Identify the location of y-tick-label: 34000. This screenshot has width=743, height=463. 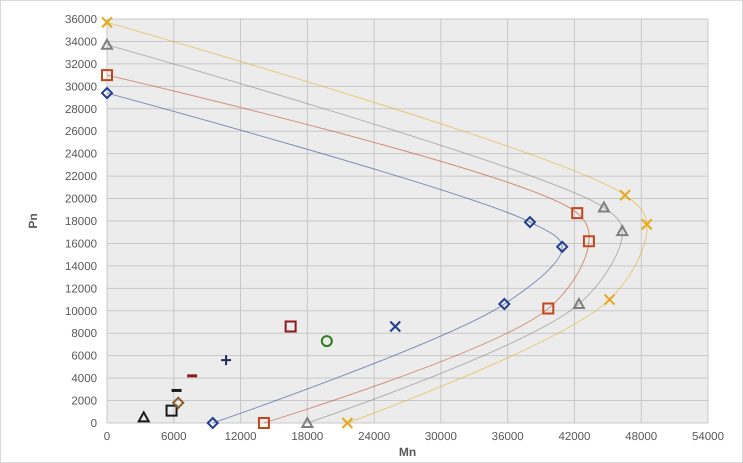
(81, 42).